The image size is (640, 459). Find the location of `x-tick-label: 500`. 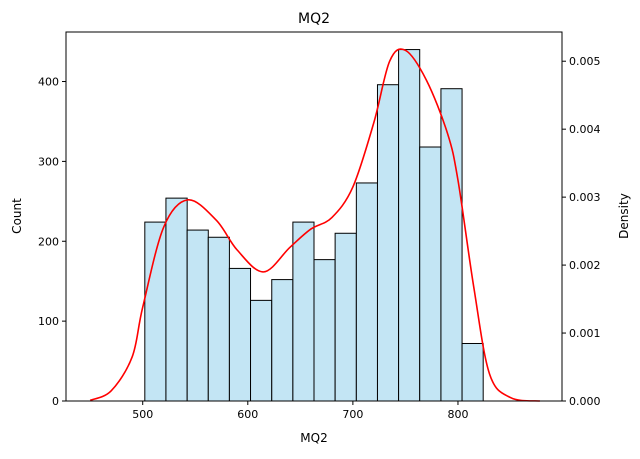

x-tick-label: 500 is located at coordinates (142, 414).